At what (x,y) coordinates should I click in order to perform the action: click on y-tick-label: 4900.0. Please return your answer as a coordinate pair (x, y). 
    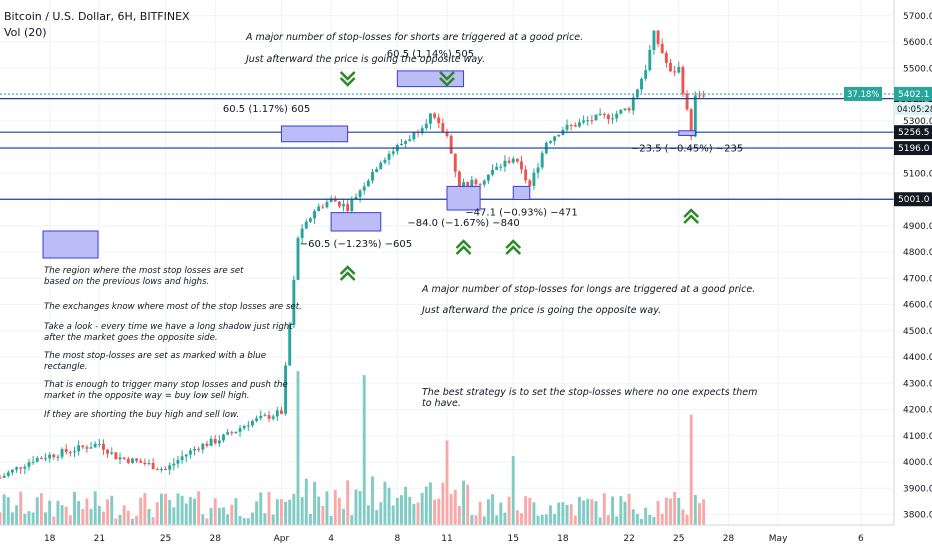
    Looking at the image, I should click on (917, 227).